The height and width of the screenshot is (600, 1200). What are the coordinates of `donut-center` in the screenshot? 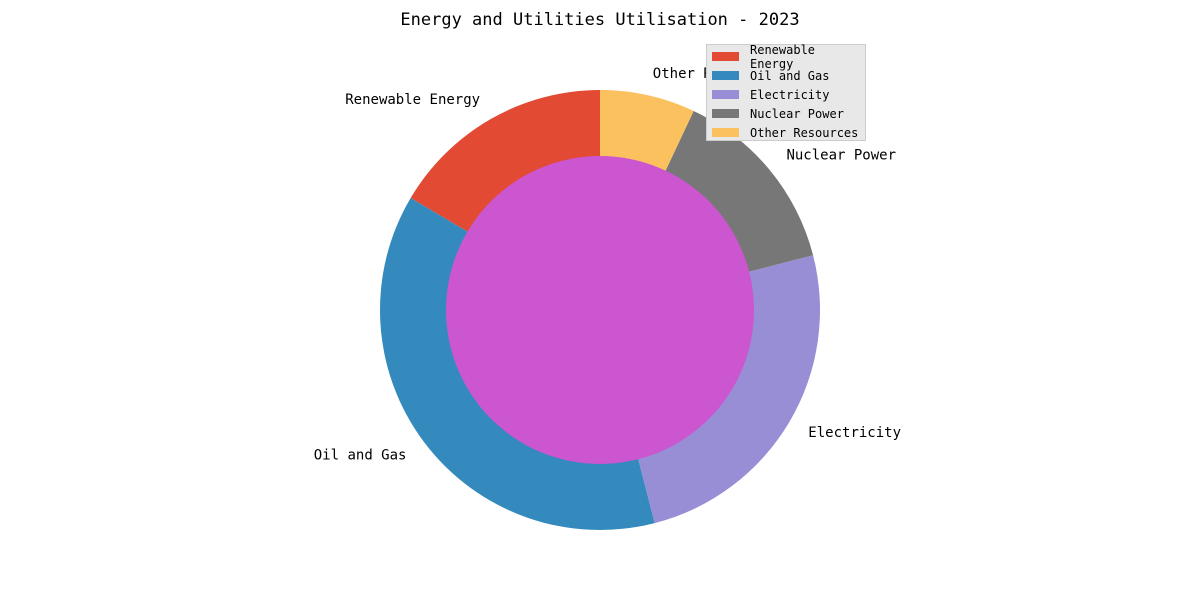 It's located at (600, 310).